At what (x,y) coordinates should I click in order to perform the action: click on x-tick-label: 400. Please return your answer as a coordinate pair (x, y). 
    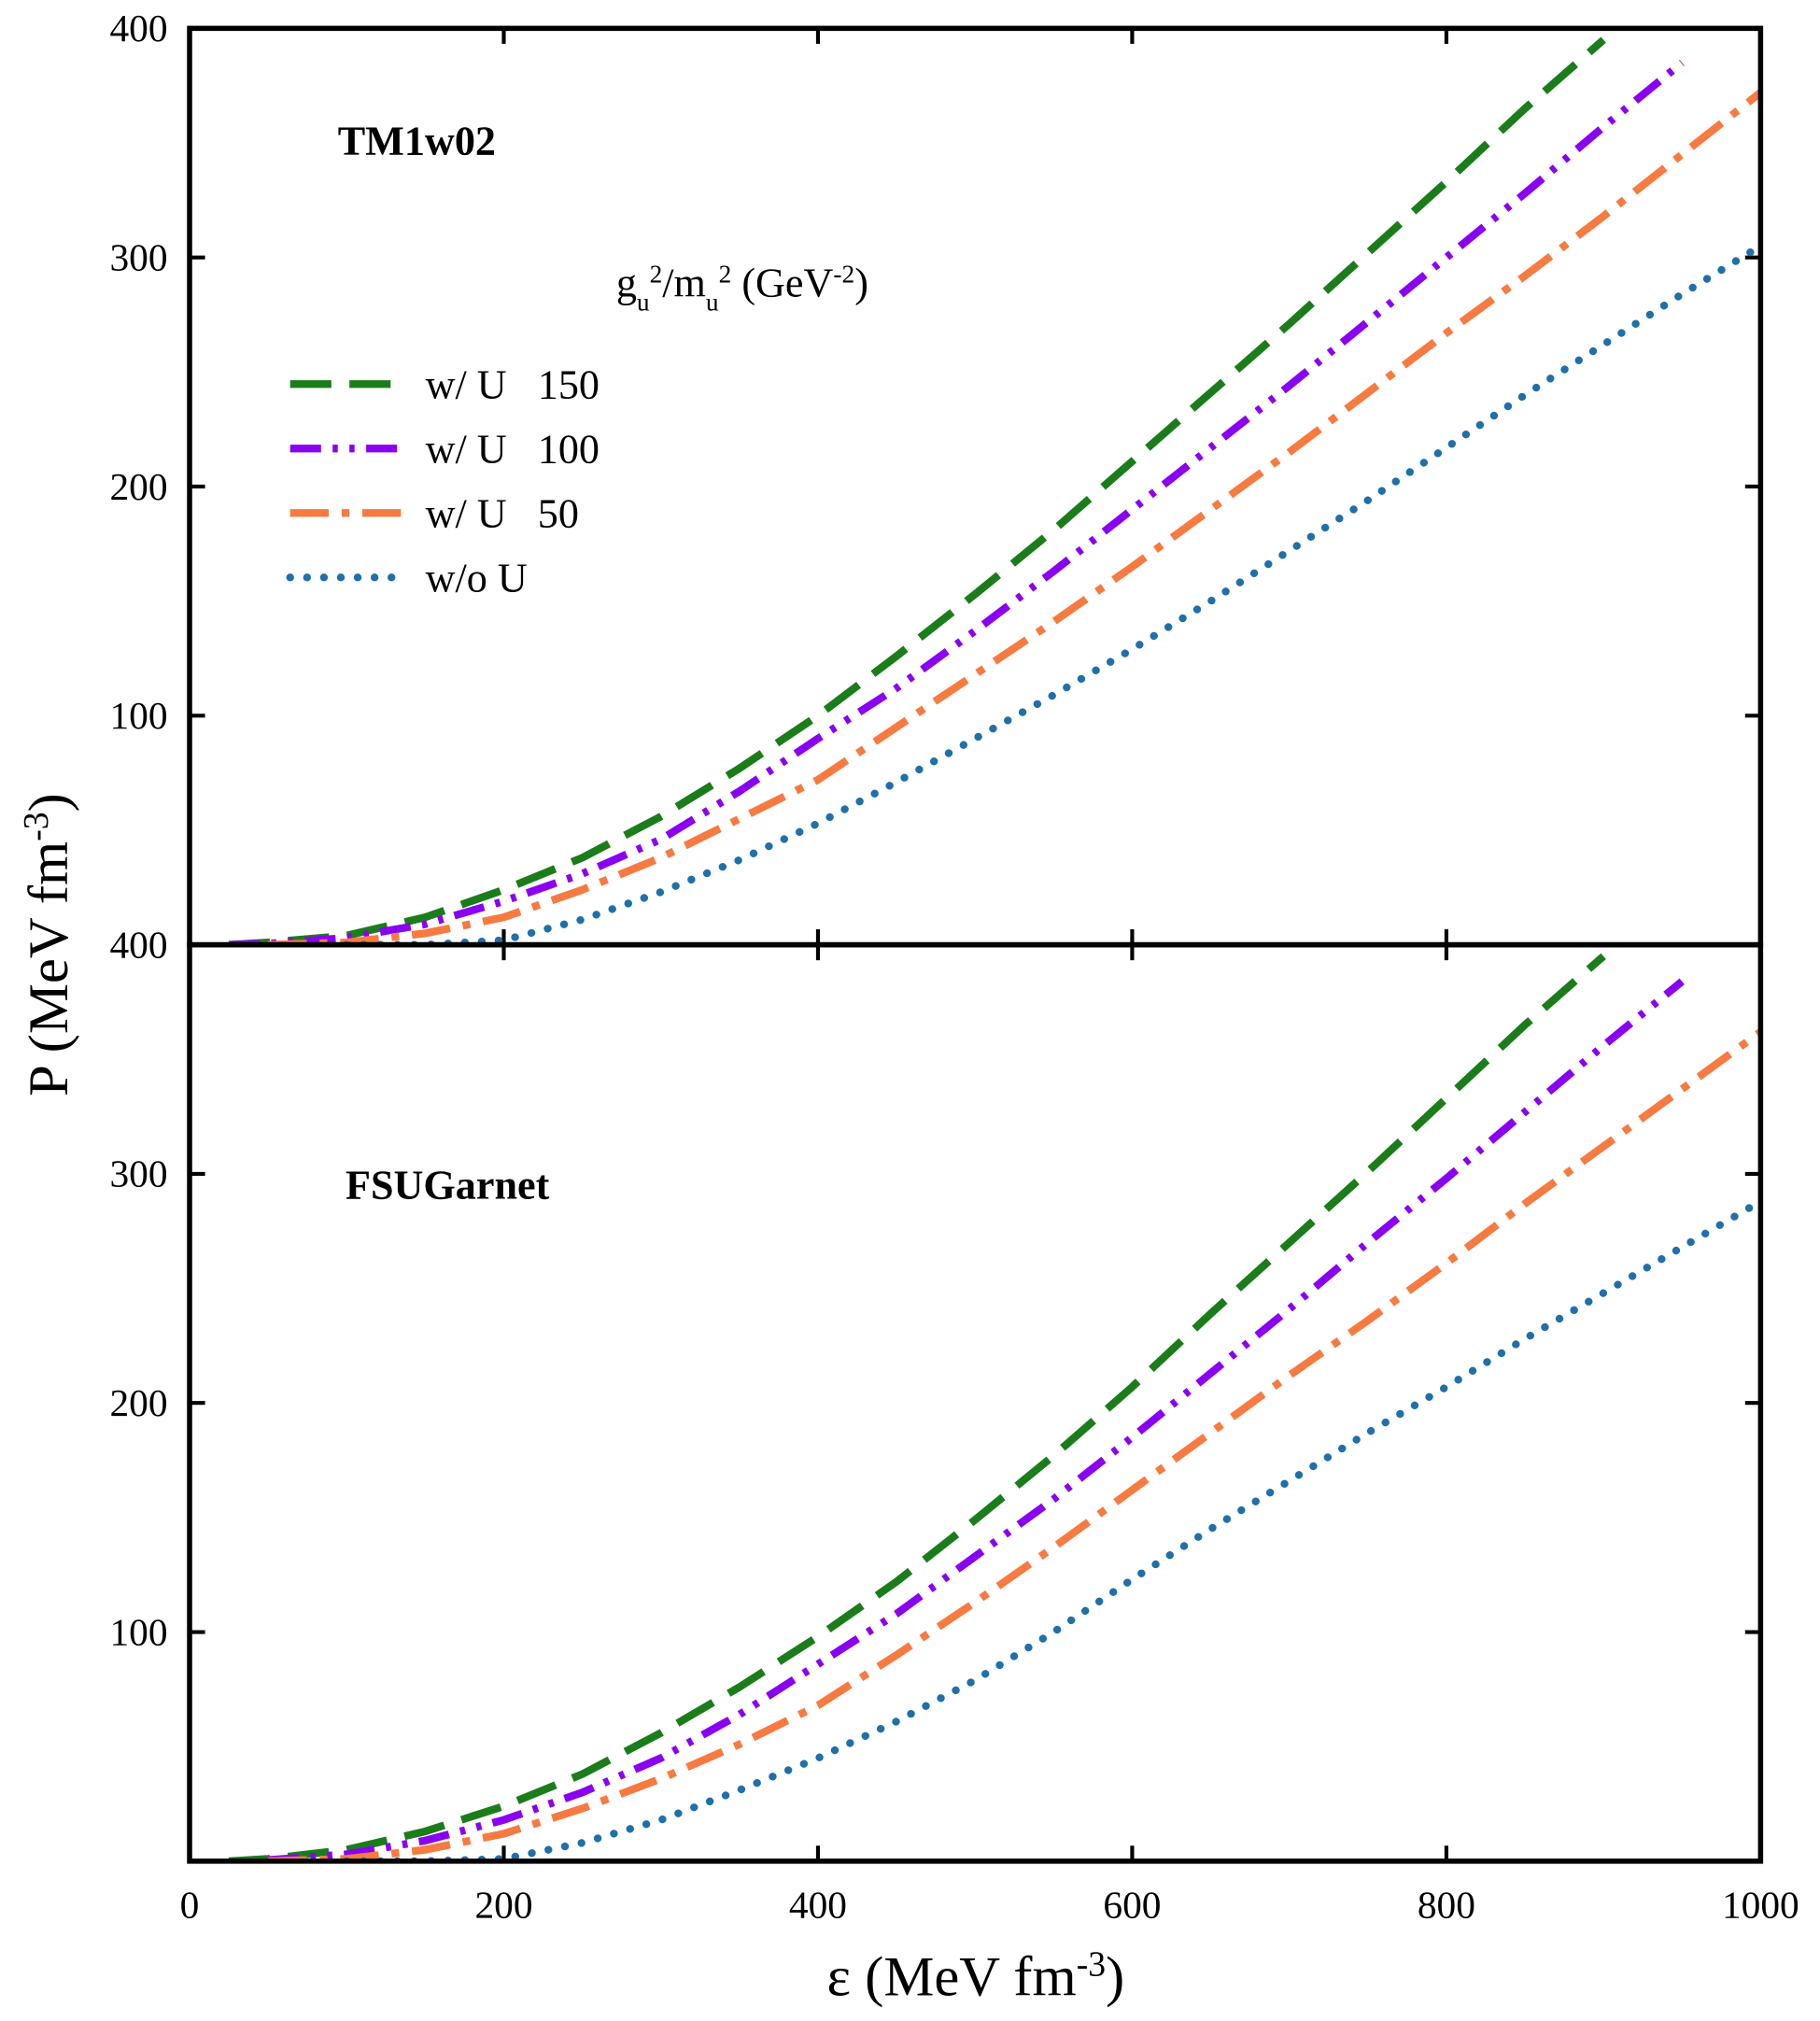
    Looking at the image, I should click on (818, 1906).